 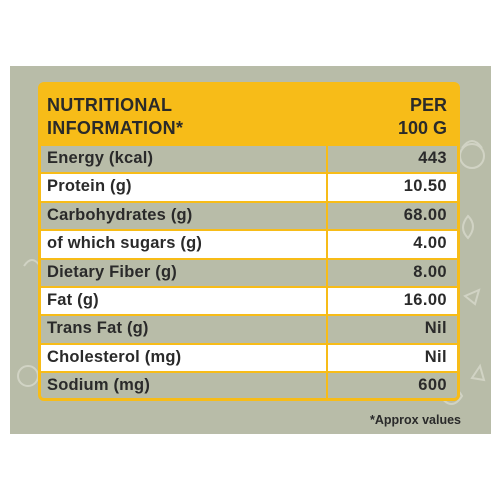 What do you see at coordinates (425, 214) in the screenshot?
I see `row-value: 68.00` at bounding box center [425, 214].